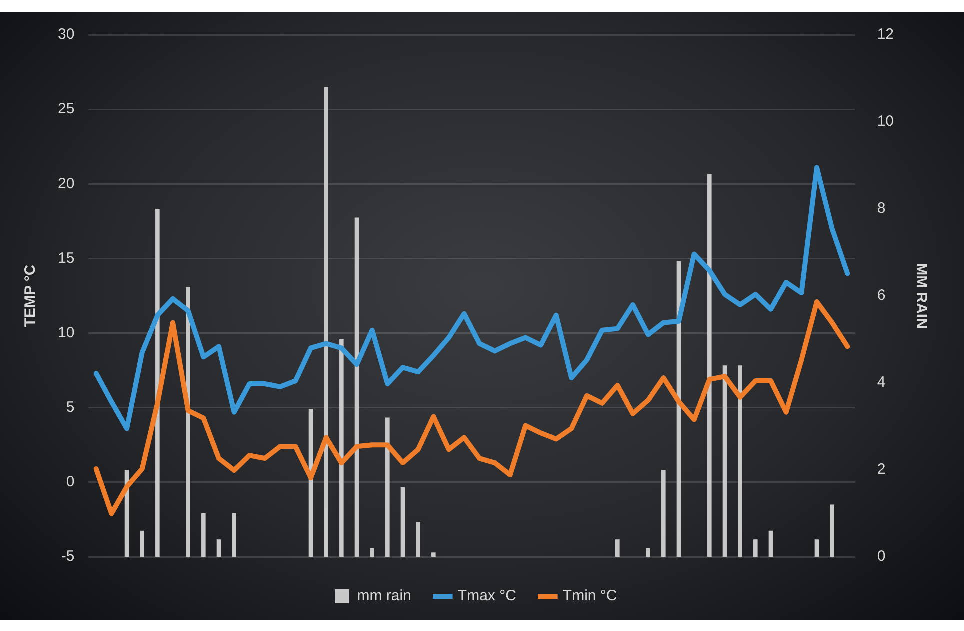  I want to click on y2-tick-label: 10, so click(885, 121).